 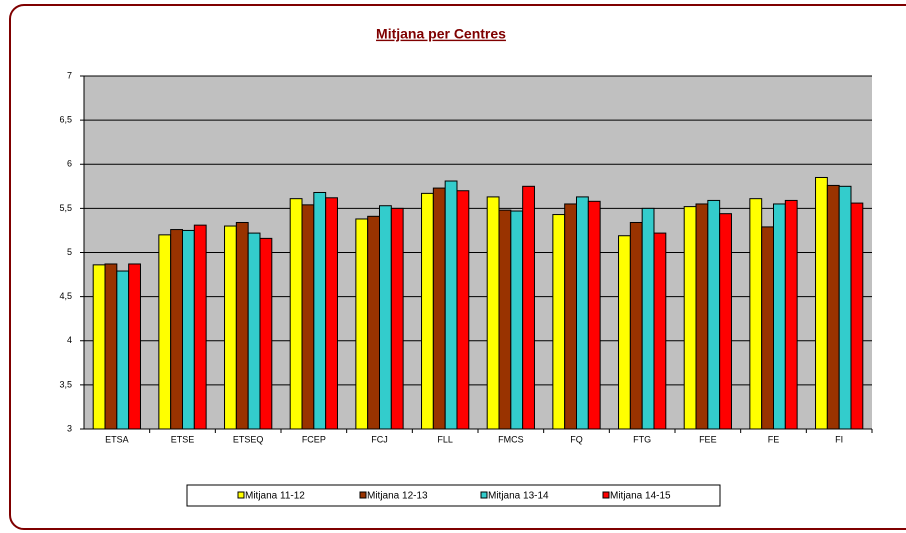 What do you see at coordinates (511, 439) in the screenshot?
I see `x-tick-label: FMCS` at bounding box center [511, 439].